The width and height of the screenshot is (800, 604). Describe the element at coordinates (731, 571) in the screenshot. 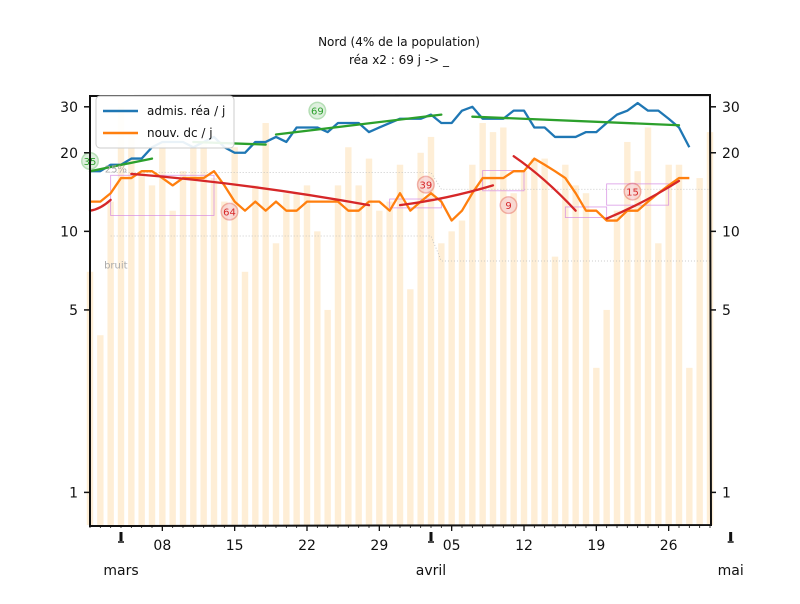

I see `x-month-label: mai` at that location.